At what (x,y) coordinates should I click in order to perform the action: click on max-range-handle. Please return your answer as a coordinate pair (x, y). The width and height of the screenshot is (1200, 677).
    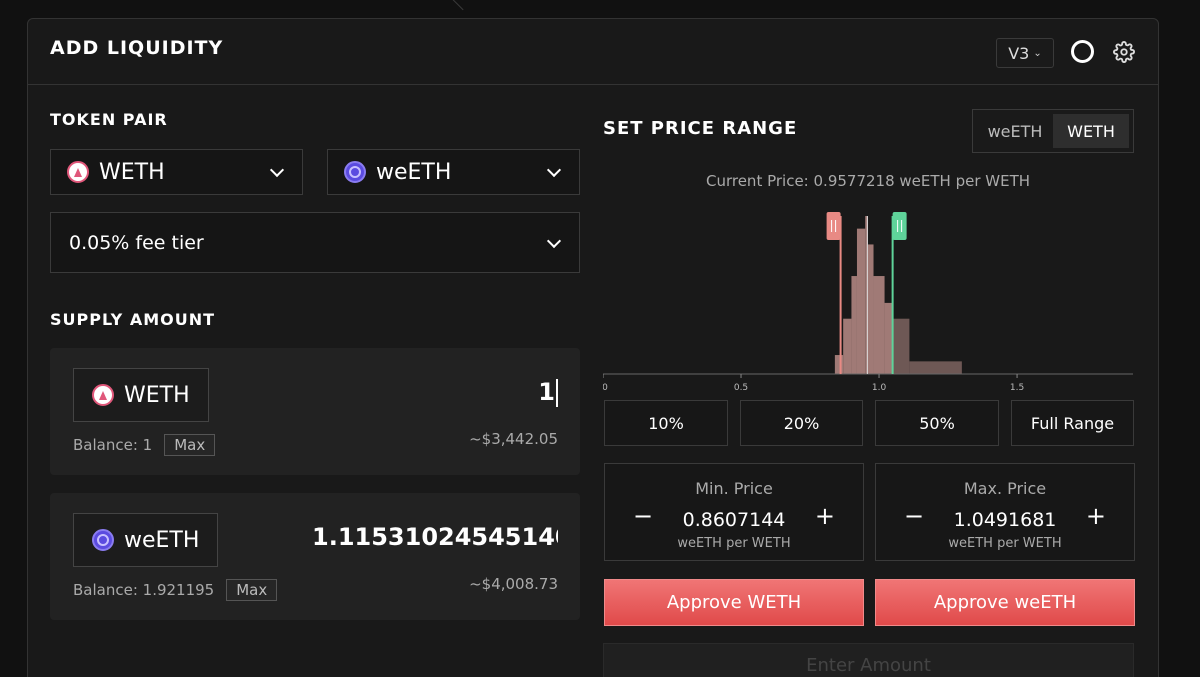
    Looking at the image, I should click on (899, 226).